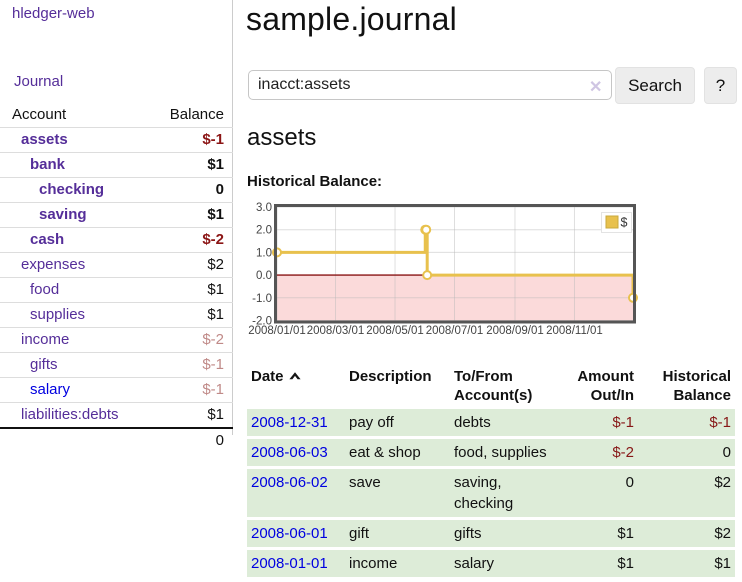  I want to click on transaction-date-link: 2008-06-01, so click(289, 533).